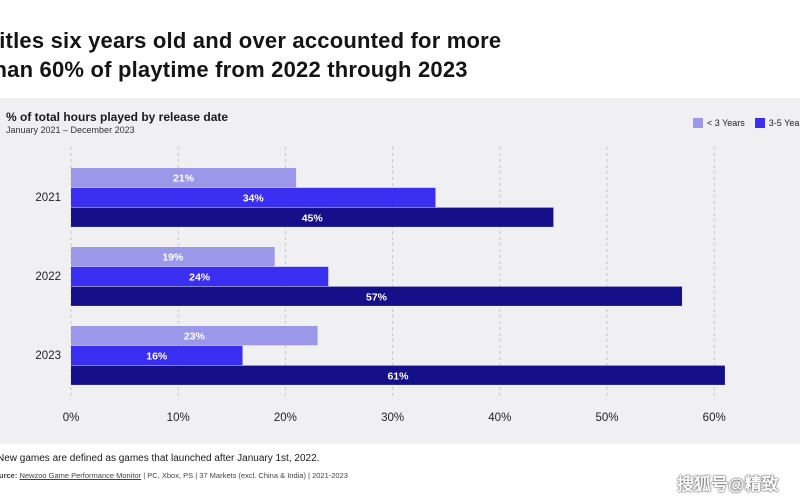  I want to click on x-tick-label: 30%, so click(392, 418).